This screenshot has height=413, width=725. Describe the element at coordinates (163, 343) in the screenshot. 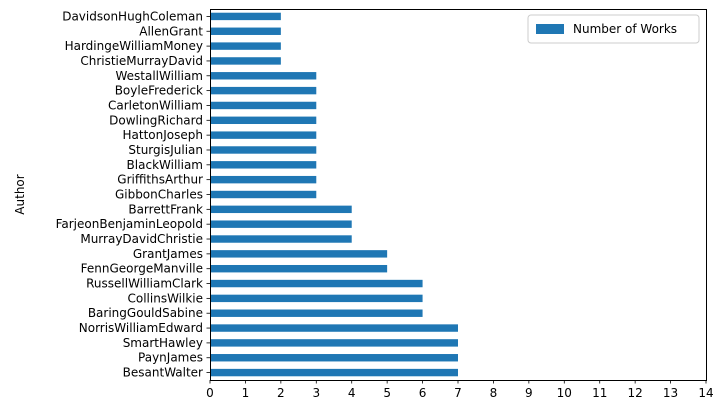

I see `y-tick-label: SmartHawley` at that location.